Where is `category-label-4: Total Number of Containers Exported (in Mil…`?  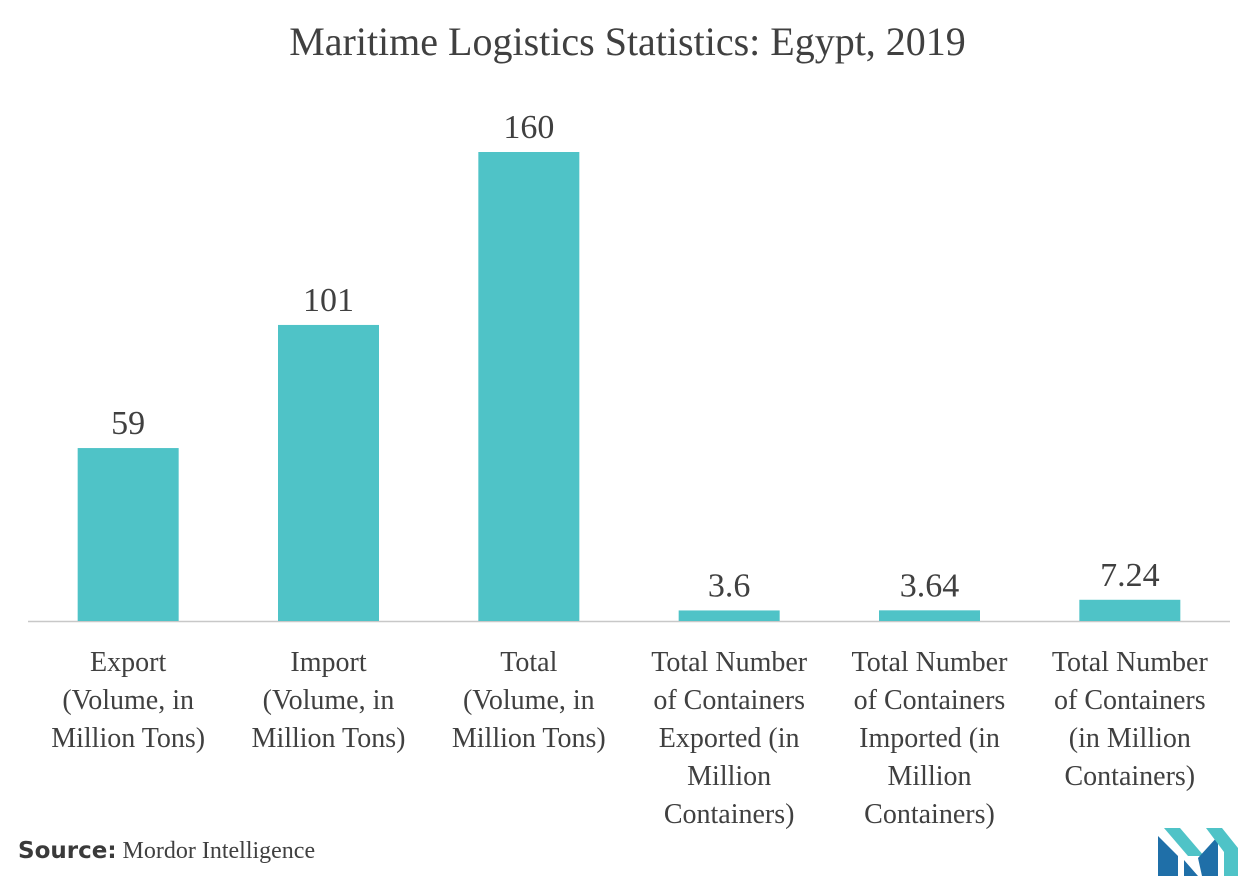 category-label-4: Total Number of Containers Exported (in Mil… is located at coordinates (729, 738).